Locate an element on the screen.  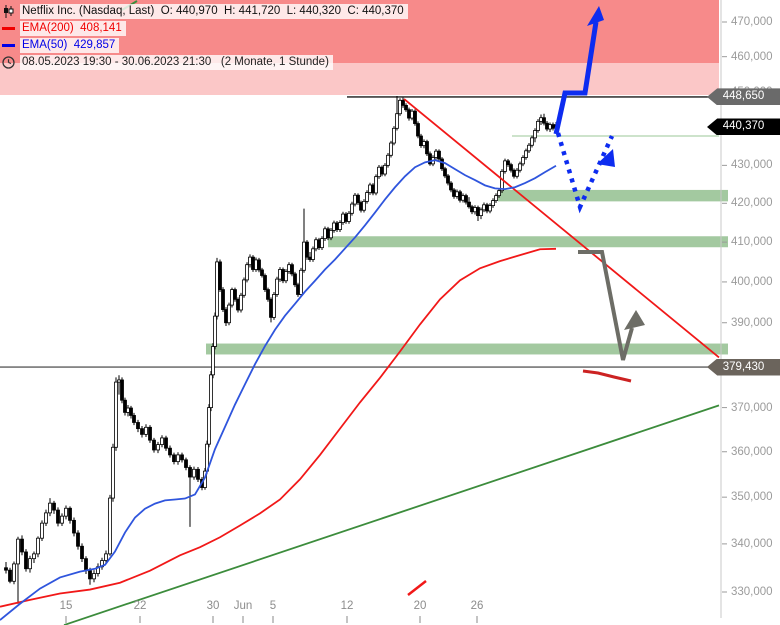
red-line-fragment is located at coordinates (417, 588).